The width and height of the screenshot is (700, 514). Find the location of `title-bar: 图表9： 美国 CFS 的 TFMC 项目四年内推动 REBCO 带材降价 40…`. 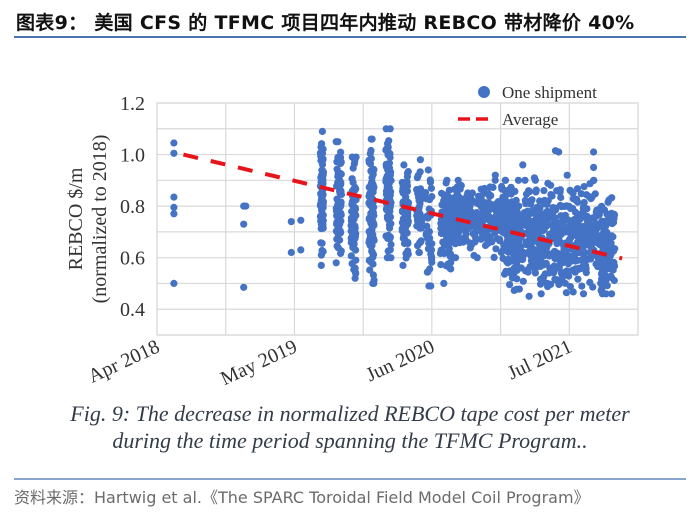

title-bar: 图表9： 美国 CFS 的 TFMC 项目四年内推动 REBCO 带材降价 40… is located at coordinates (350, 21).